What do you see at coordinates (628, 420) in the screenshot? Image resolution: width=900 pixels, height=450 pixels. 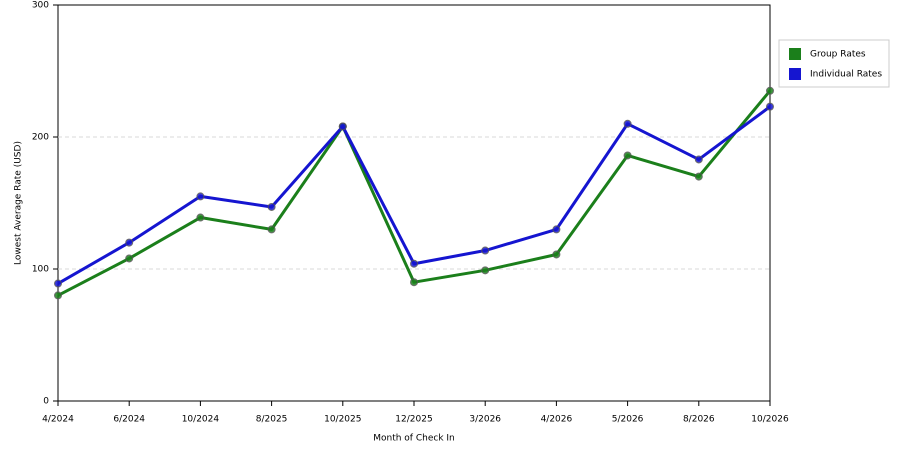 I see `x-tick-label: 5/2026` at bounding box center [628, 420].